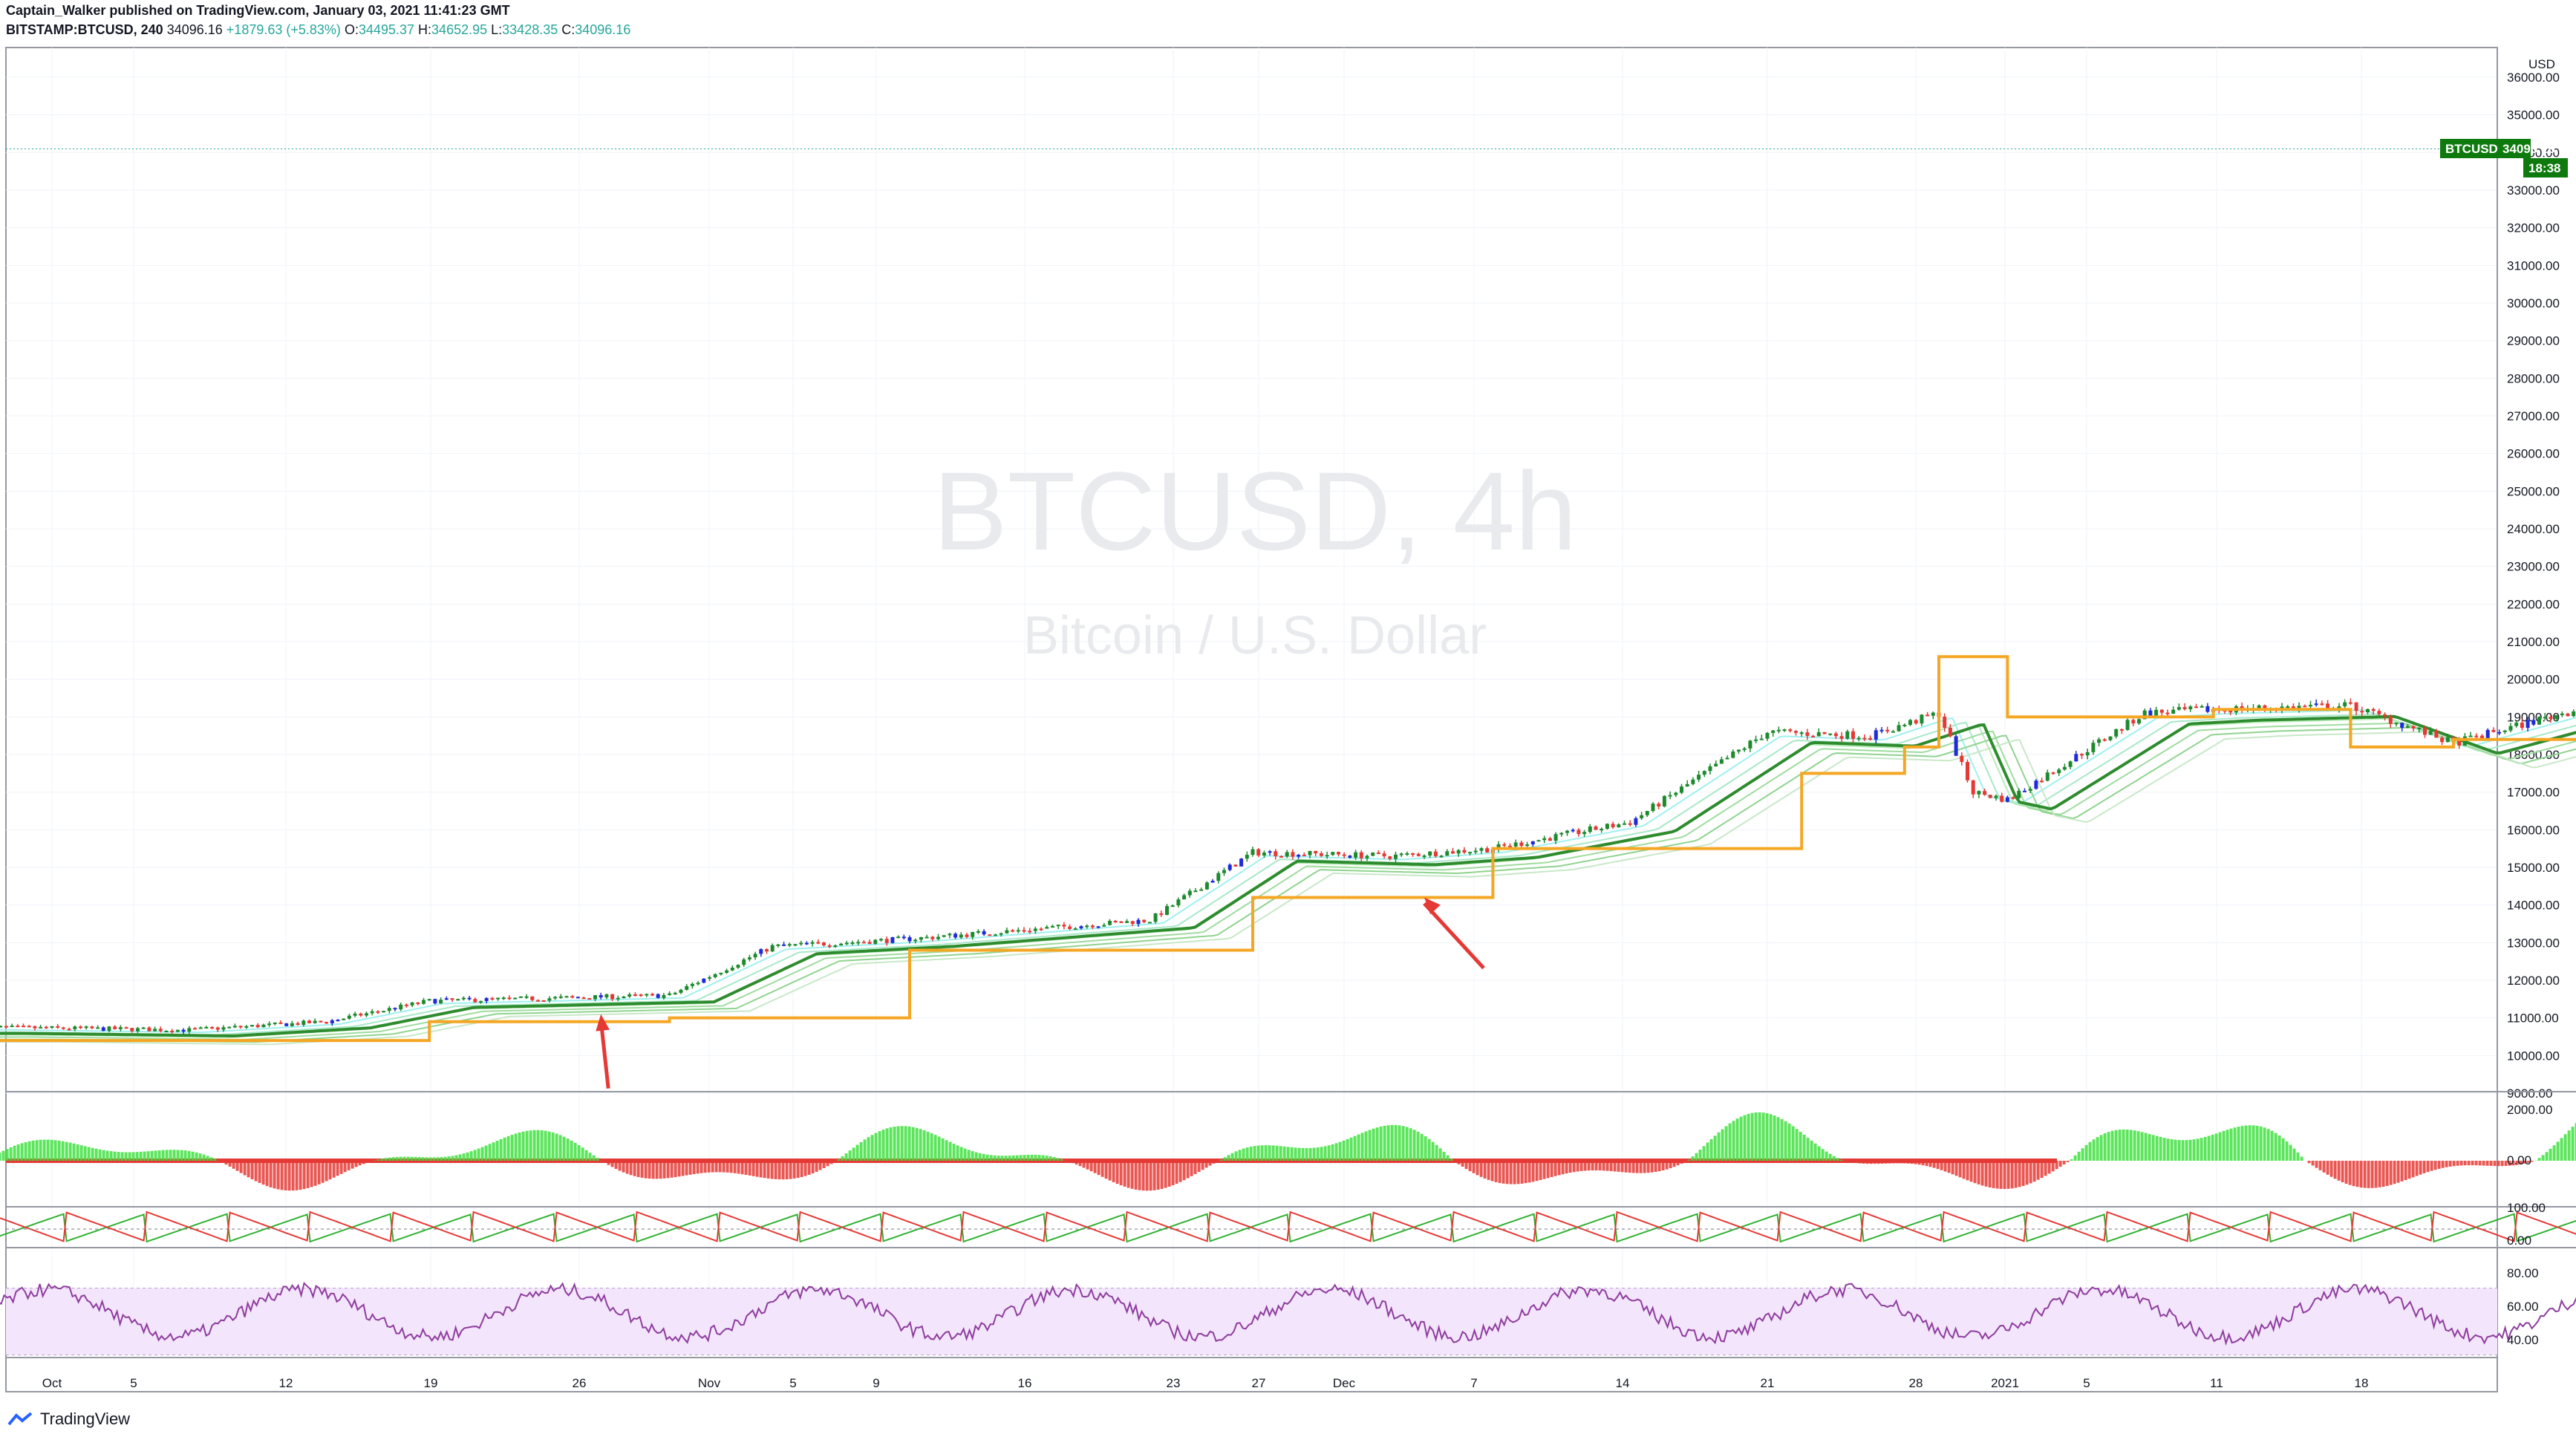 This screenshot has width=2576, height=1437. I want to click on price-tick-label: 35000.00, so click(2533, 115).